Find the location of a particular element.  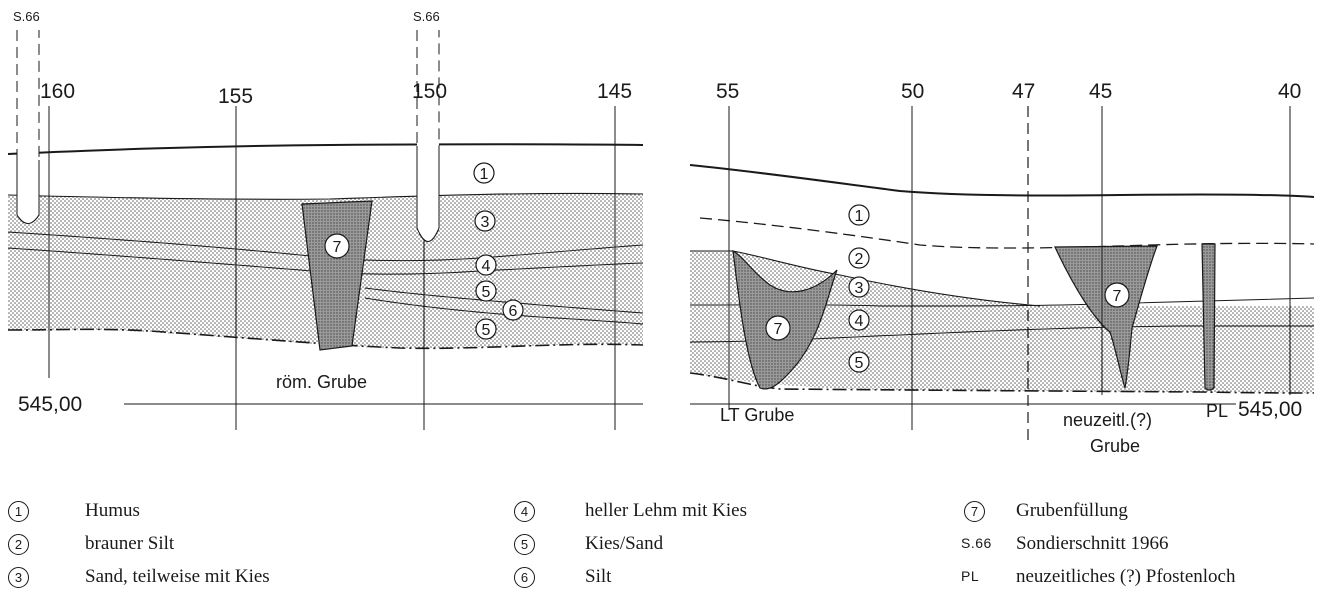

right-layer-marker-2: 2 is located at coordinates (859, 258).